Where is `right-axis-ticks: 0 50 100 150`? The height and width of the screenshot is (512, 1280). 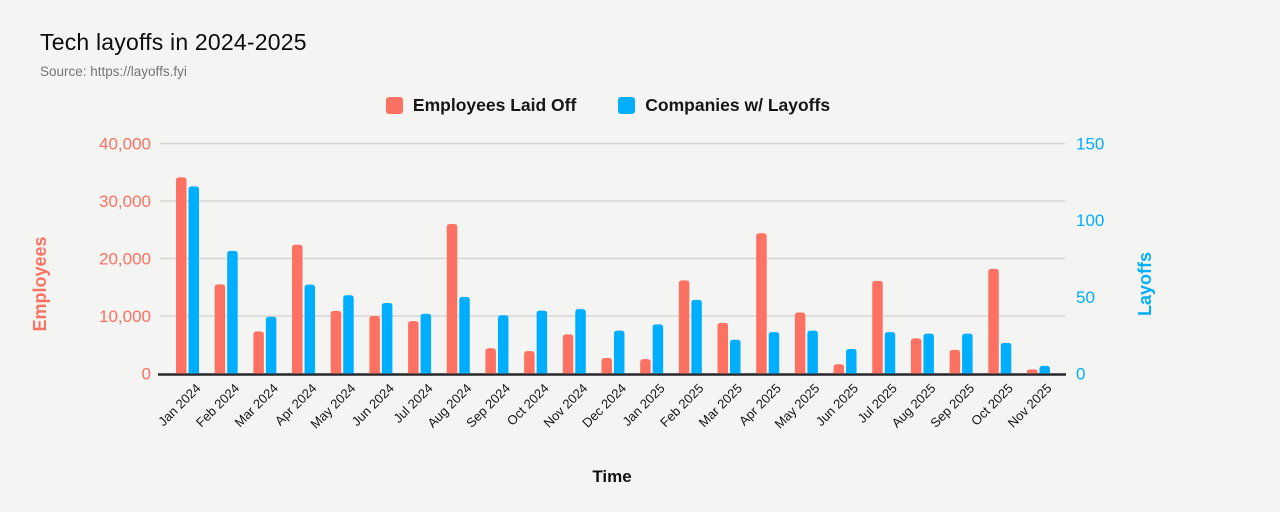
right-axis-ticks: 0 50 100 150 is located at coordinates (1090, 259).